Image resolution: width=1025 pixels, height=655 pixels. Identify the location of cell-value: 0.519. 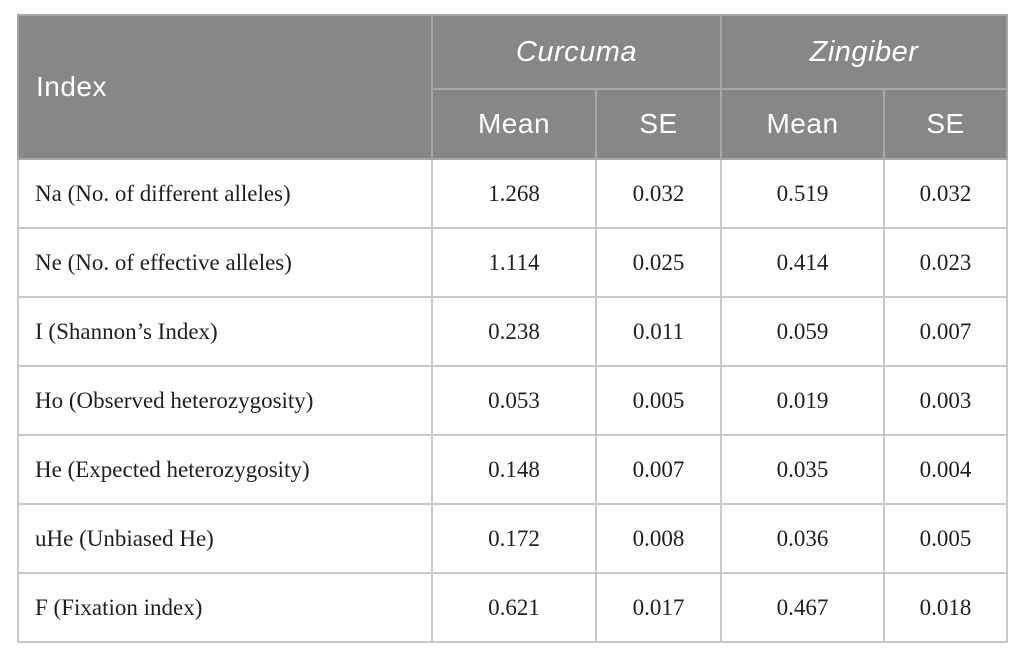
(802, 193).